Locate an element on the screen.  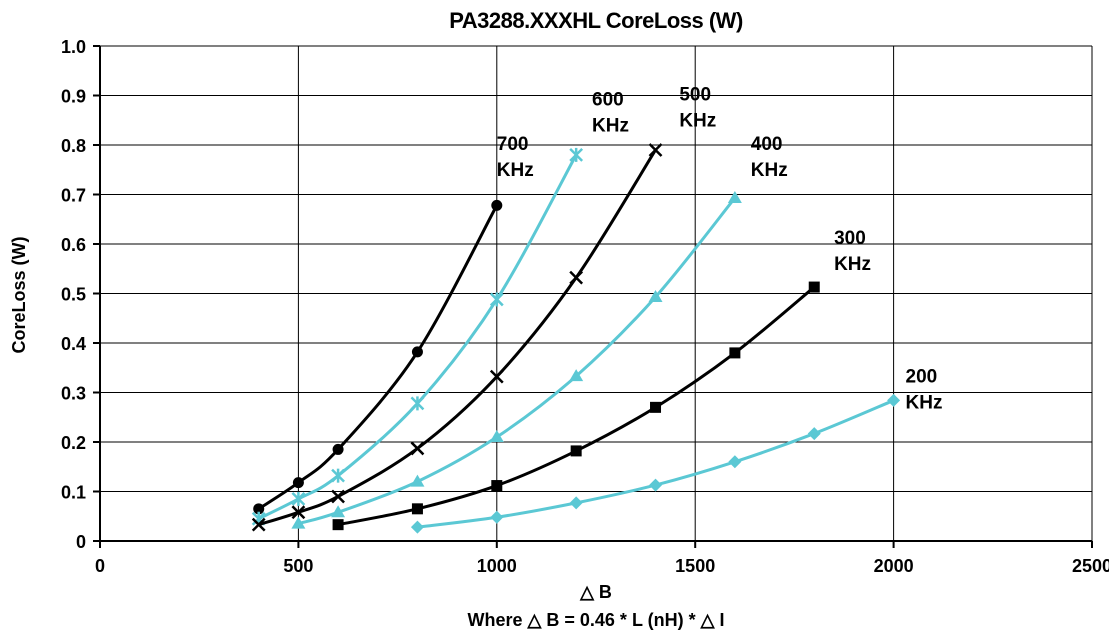
y-tick-label: 1.0 is located at coordinates (73, 47).